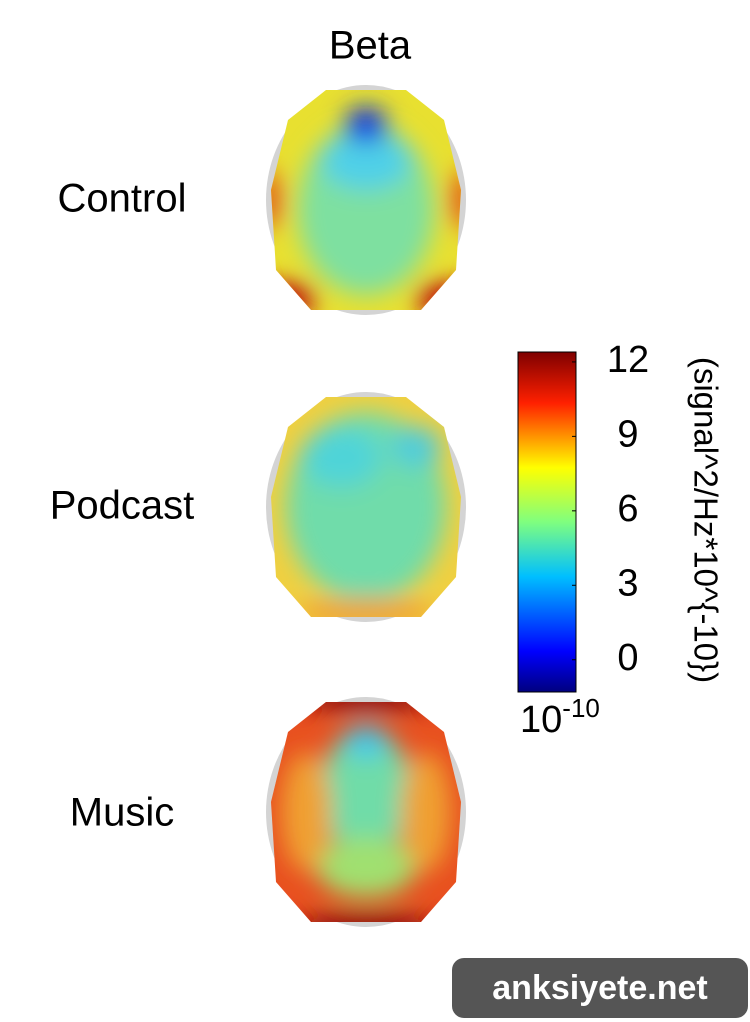 This screenshot has width=750, height=1022. What do you see at coordinates (705, 520) in the screenshot?
I see `colorbar-label: (signal^2/Hz*10^{-10})` at bounding box center [705, 520].